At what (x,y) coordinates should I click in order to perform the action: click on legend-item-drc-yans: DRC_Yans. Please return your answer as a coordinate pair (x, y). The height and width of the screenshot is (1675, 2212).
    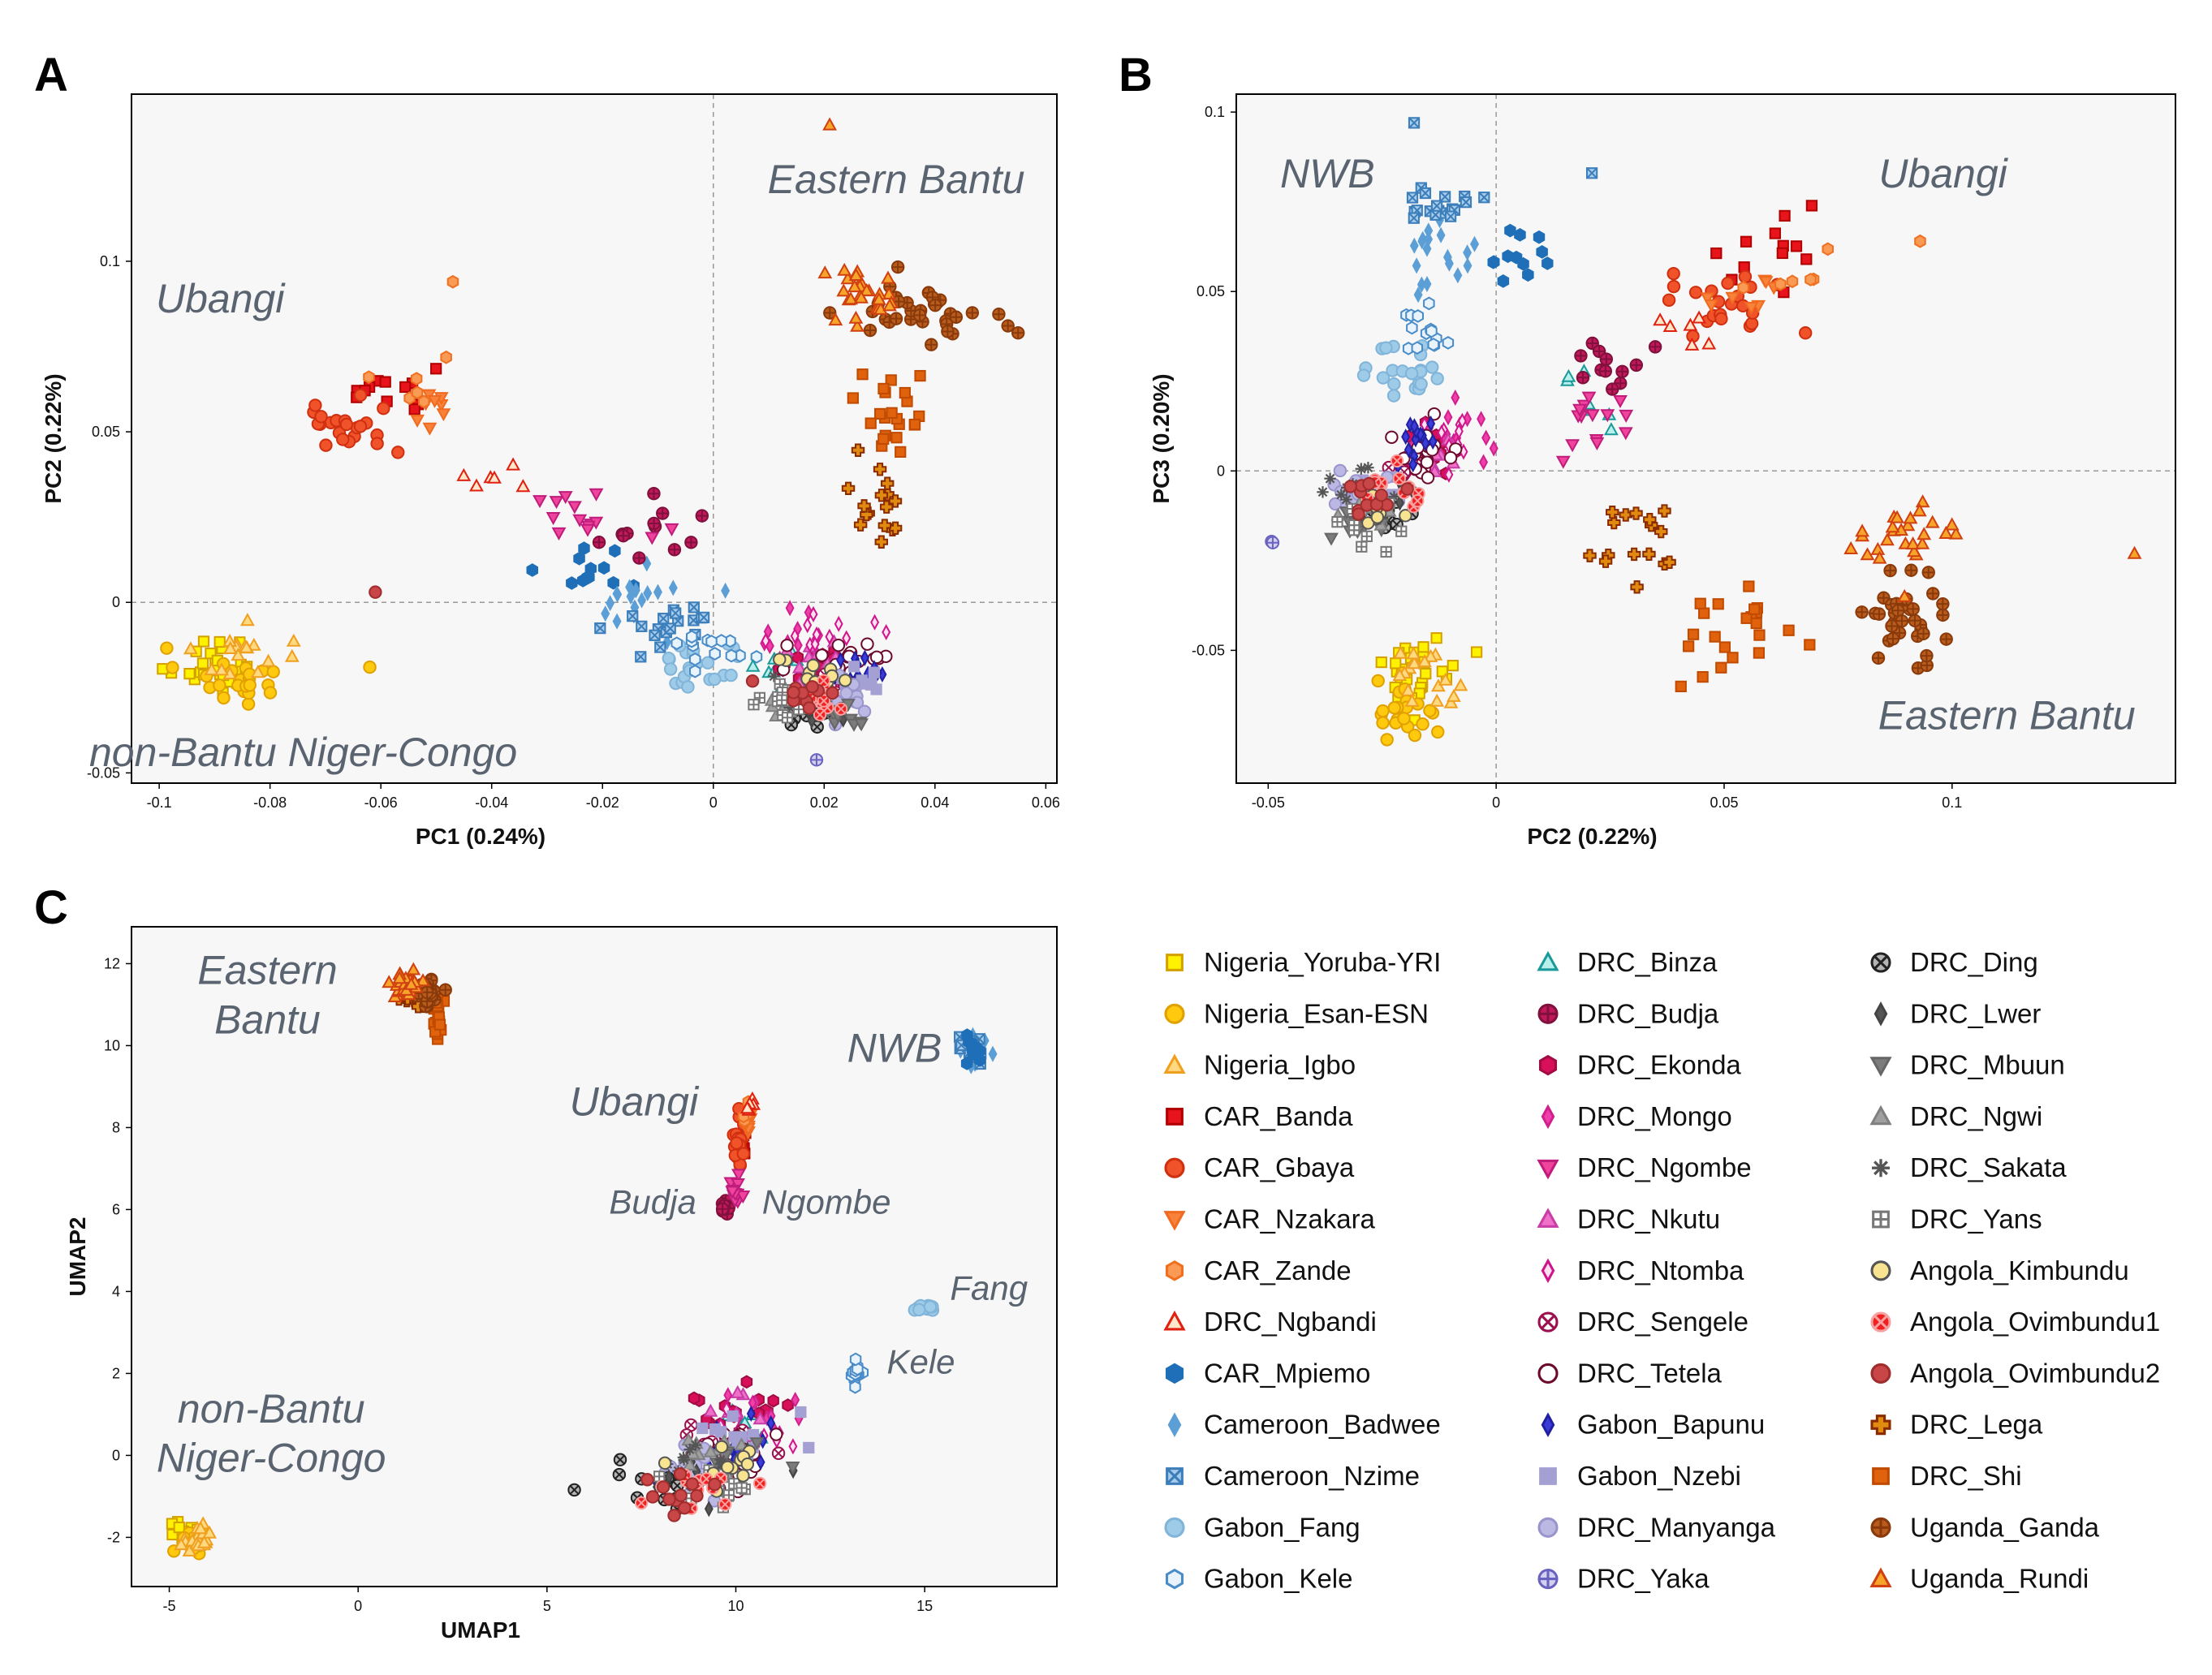
    Looking at the image, I should click on (1957, 1219).